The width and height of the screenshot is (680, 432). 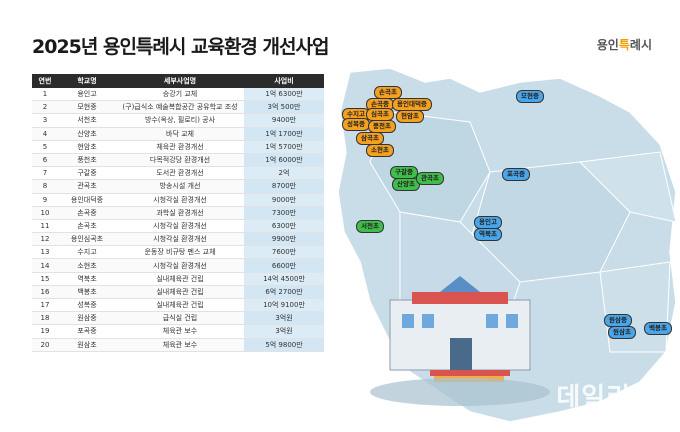 I want to click on row-school: 용인심곡초, so click(x=87, y=239).